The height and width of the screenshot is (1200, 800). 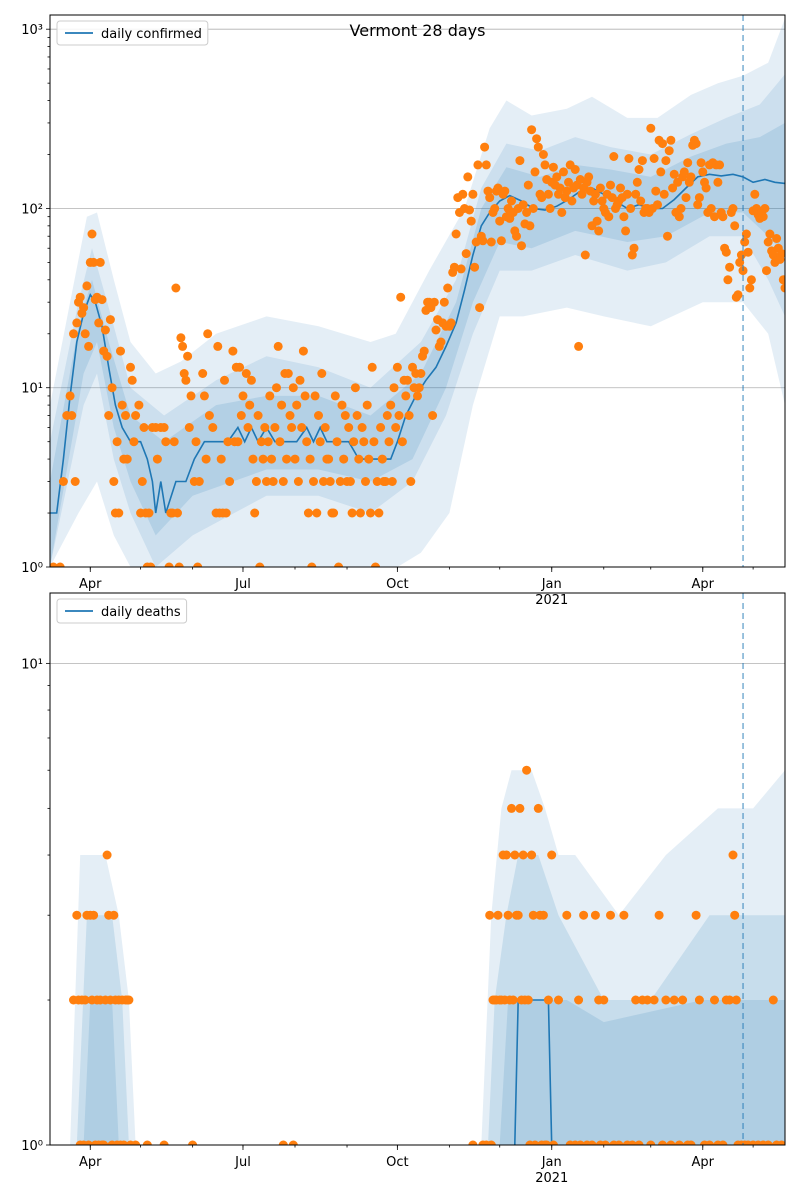 What do you see at coordinates (32, 1146) in the screenshot?
I see `deaths-y-tick-label: 10⁰` at bounding box center [32, 1146].